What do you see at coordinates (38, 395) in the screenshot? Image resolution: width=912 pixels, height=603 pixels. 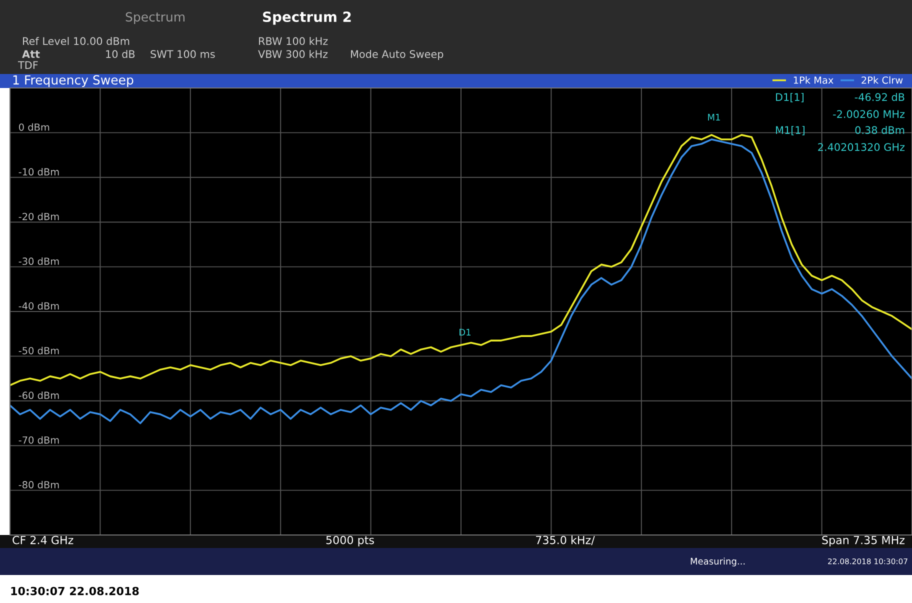 I see `y-tick-label: -60 dBm` at bounding box center [38, 395].